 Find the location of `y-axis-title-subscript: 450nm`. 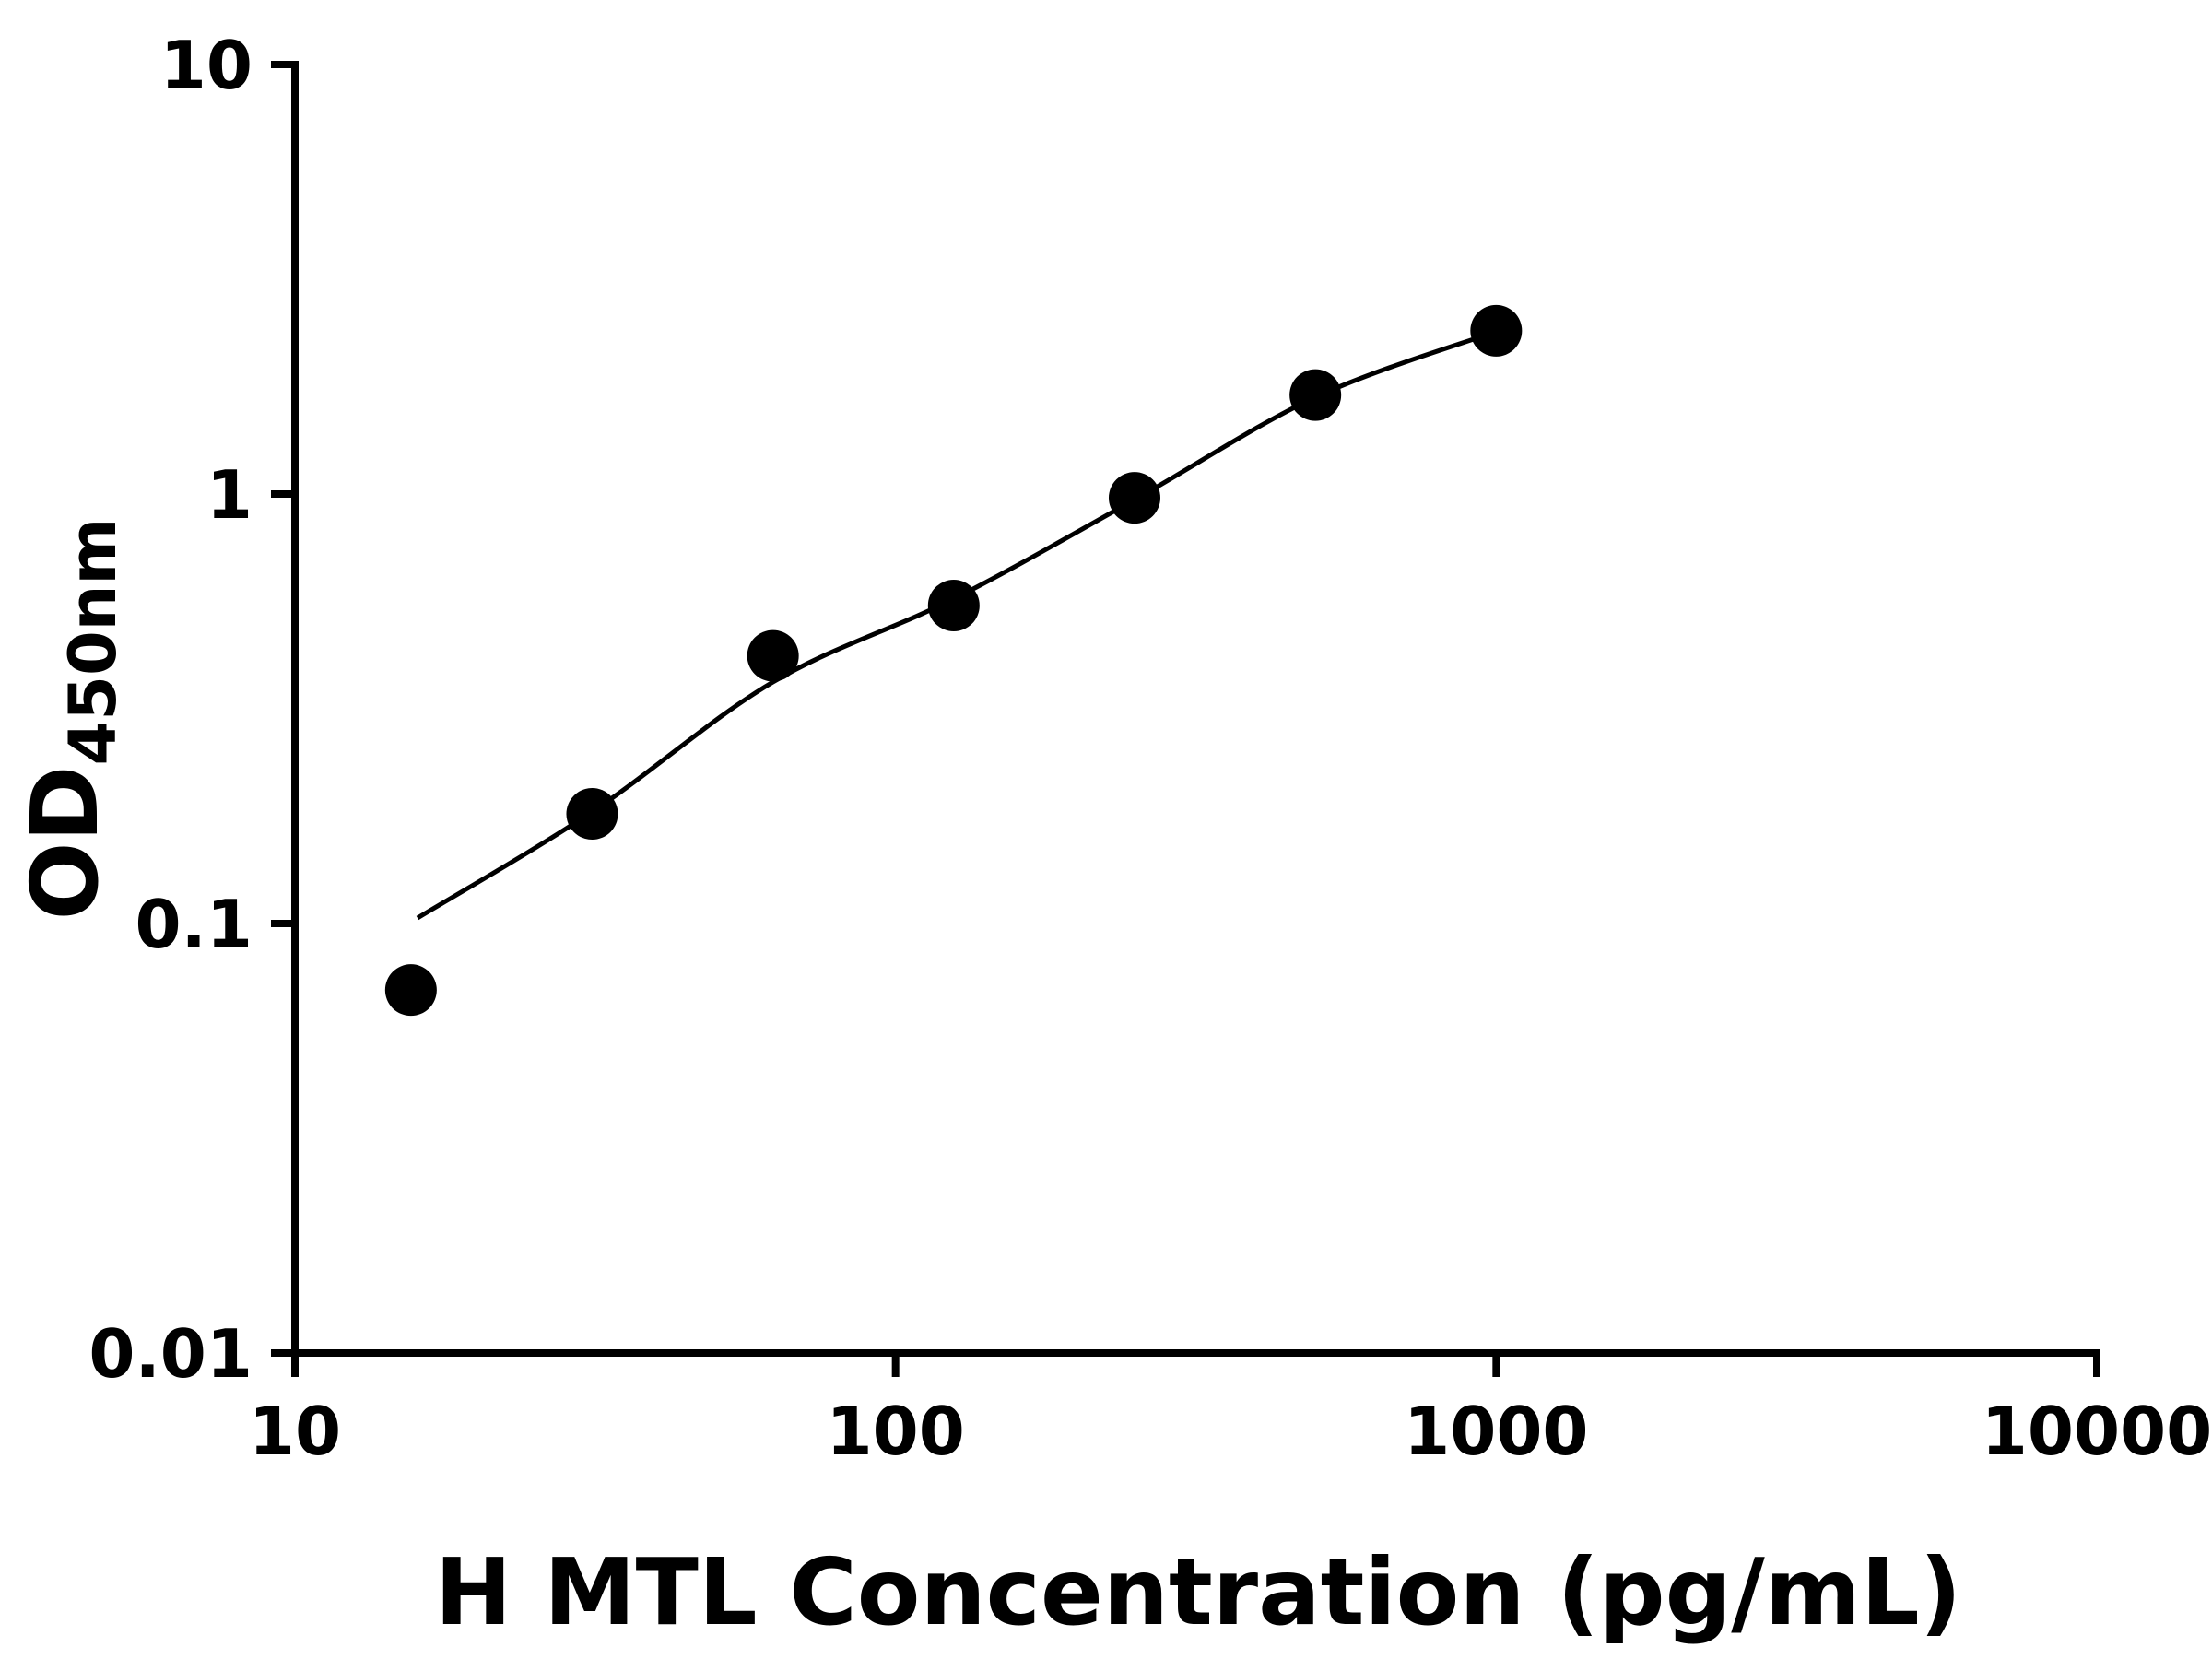

y-axis-title-subscript: 450nm is located at coordinates (93, 642).